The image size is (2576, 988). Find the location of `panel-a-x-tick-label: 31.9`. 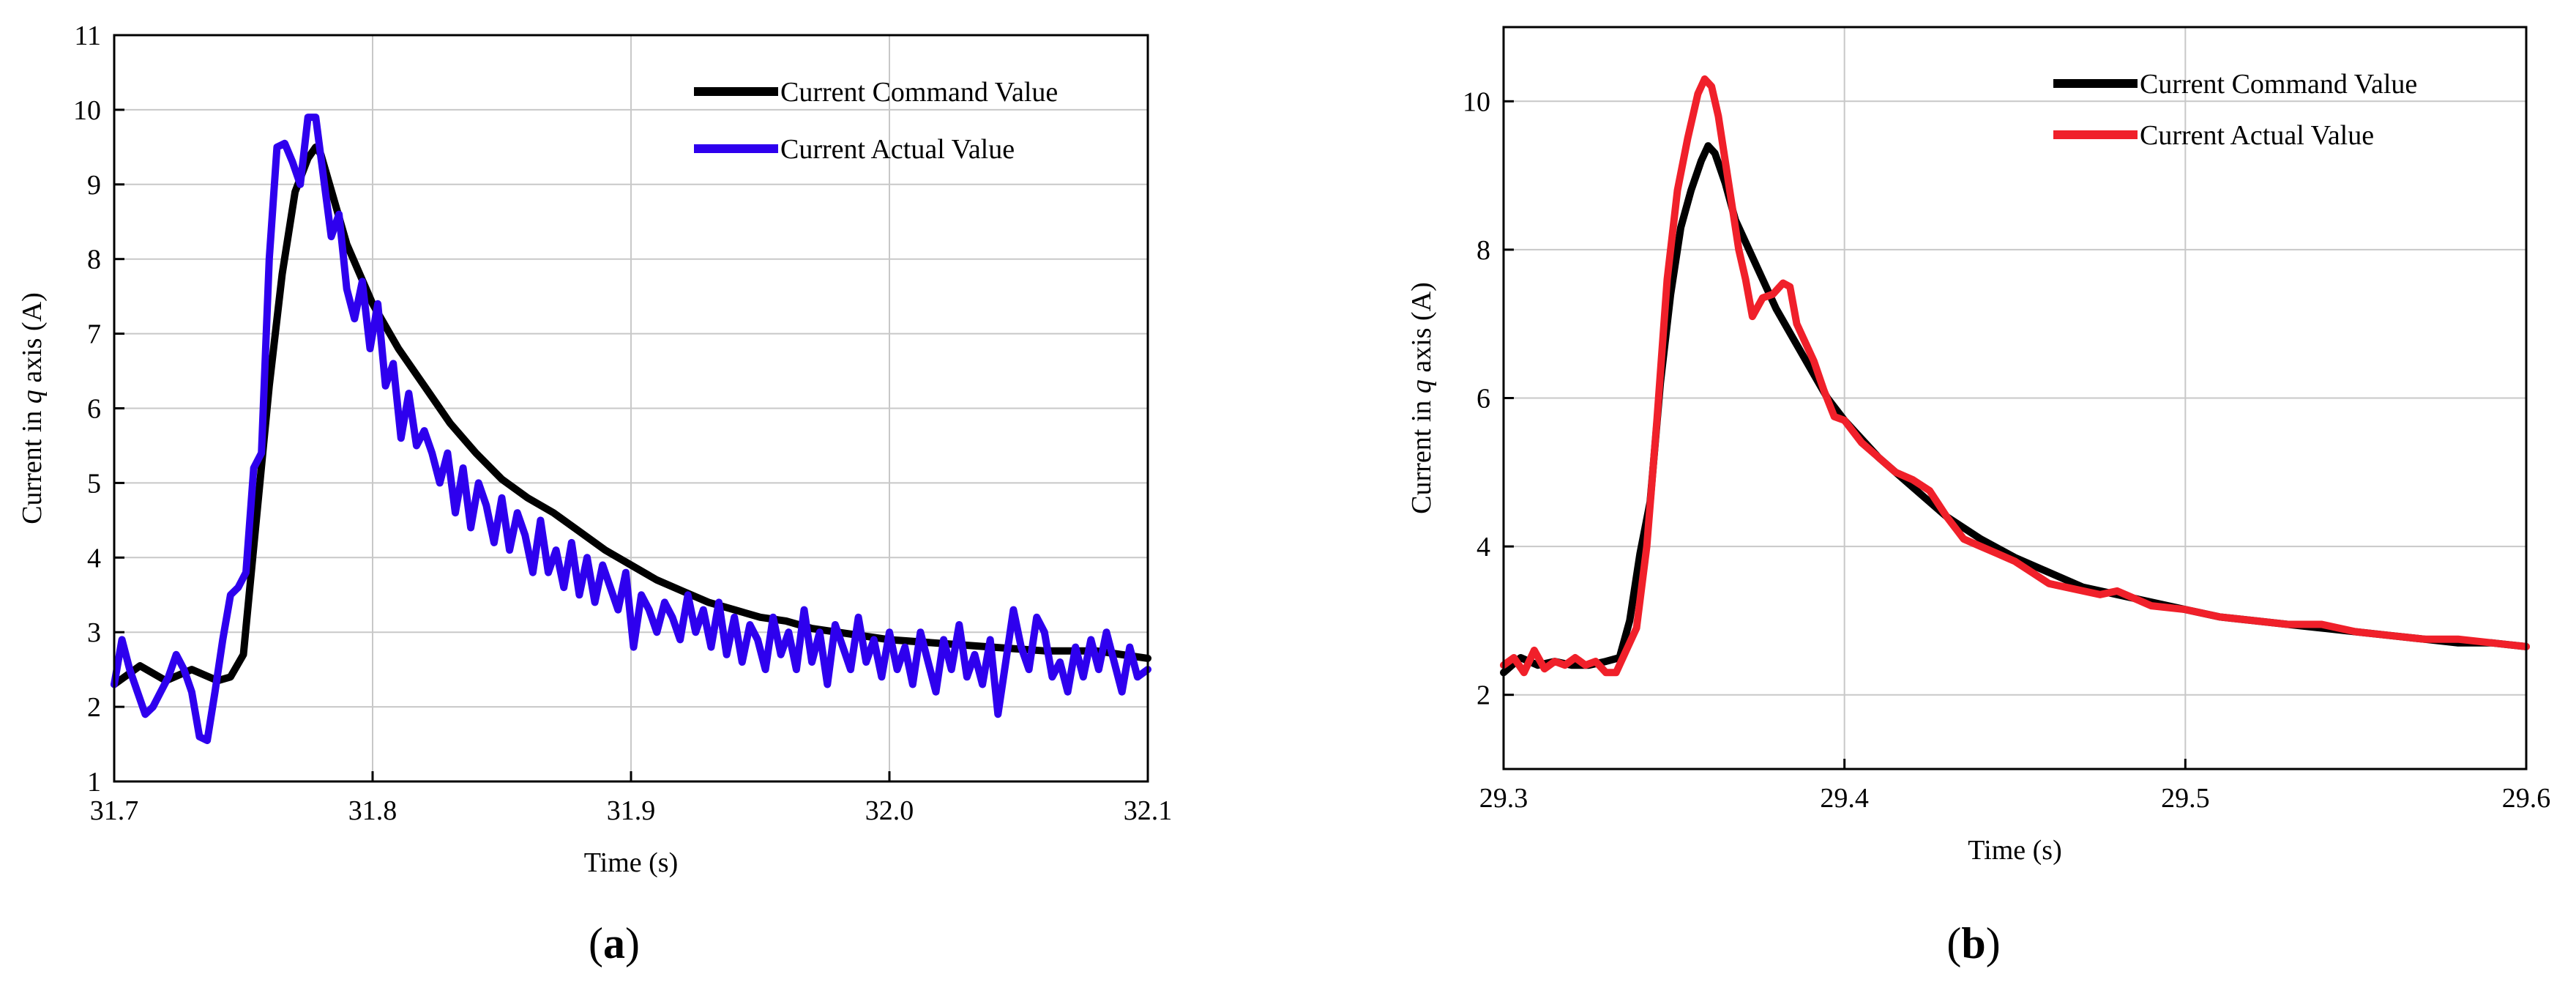

panel-a-x-tick-label: 31.9 is located at coordinates (631, 810).